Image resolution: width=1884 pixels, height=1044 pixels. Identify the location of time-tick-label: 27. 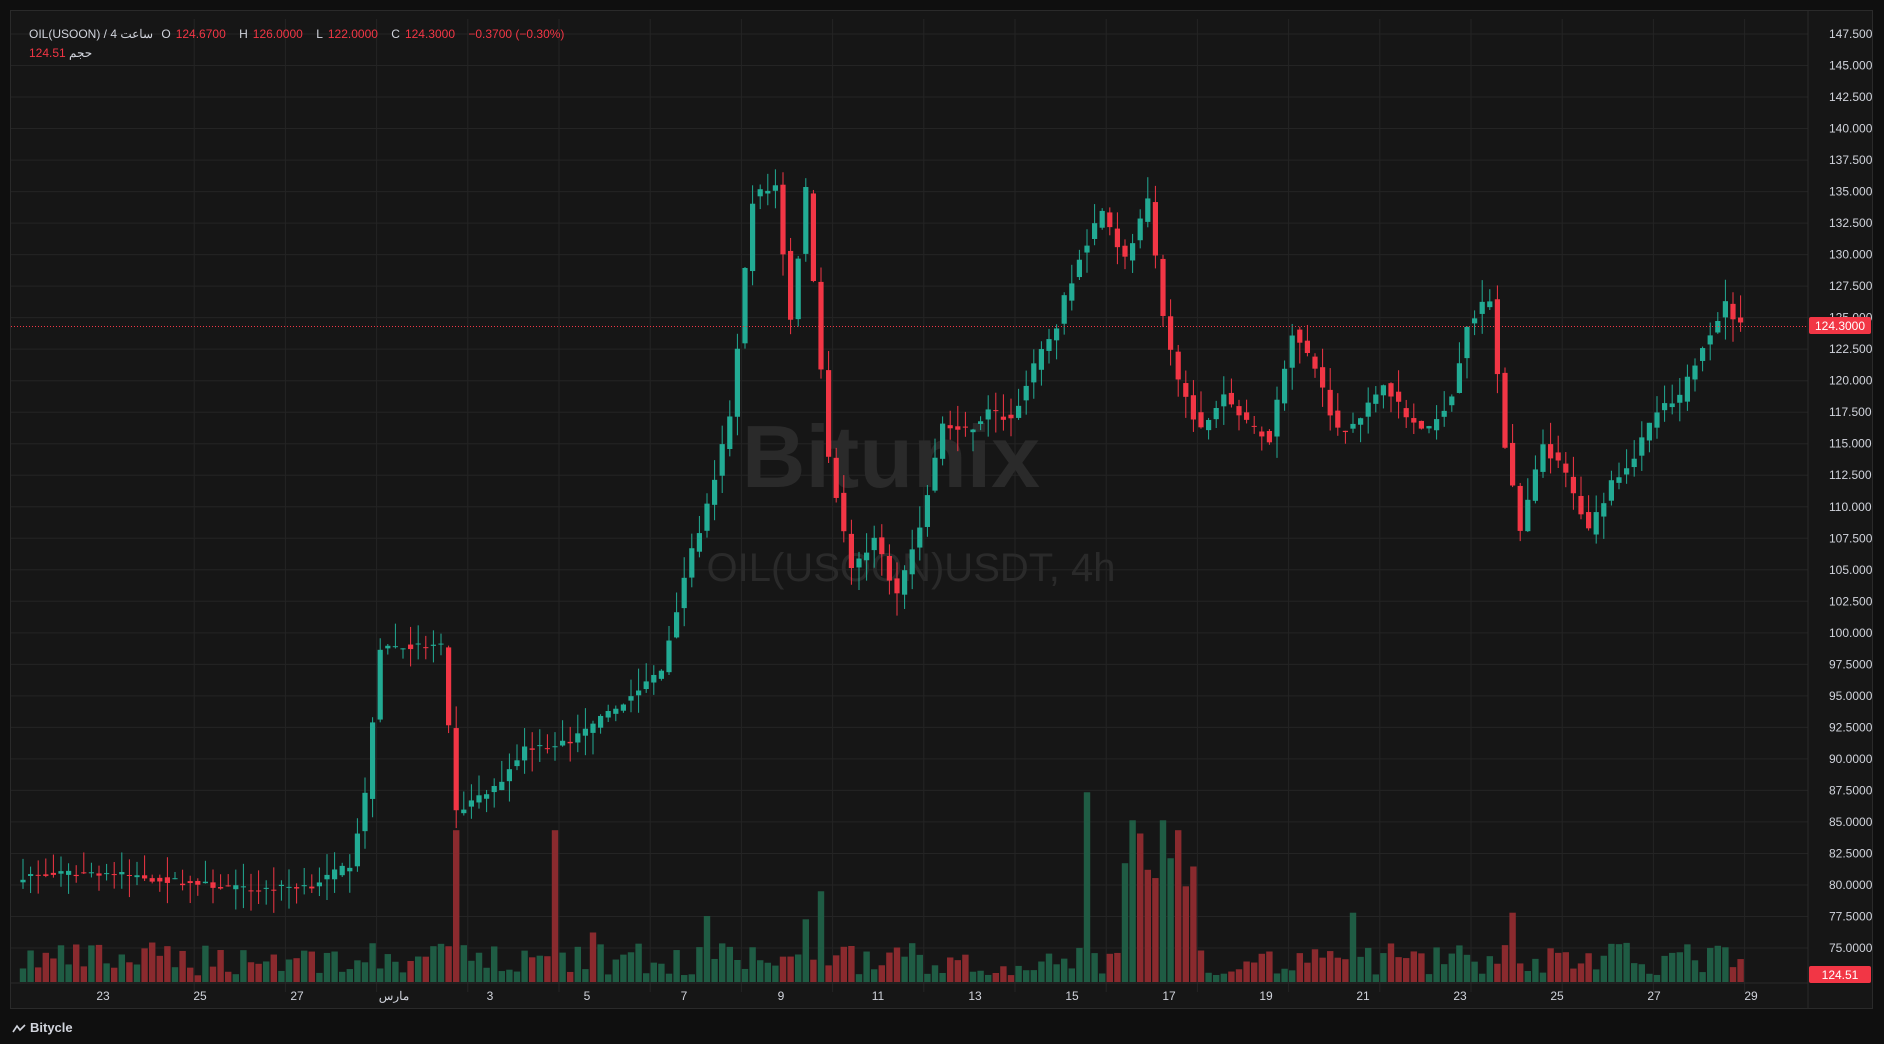
(1654, 996).